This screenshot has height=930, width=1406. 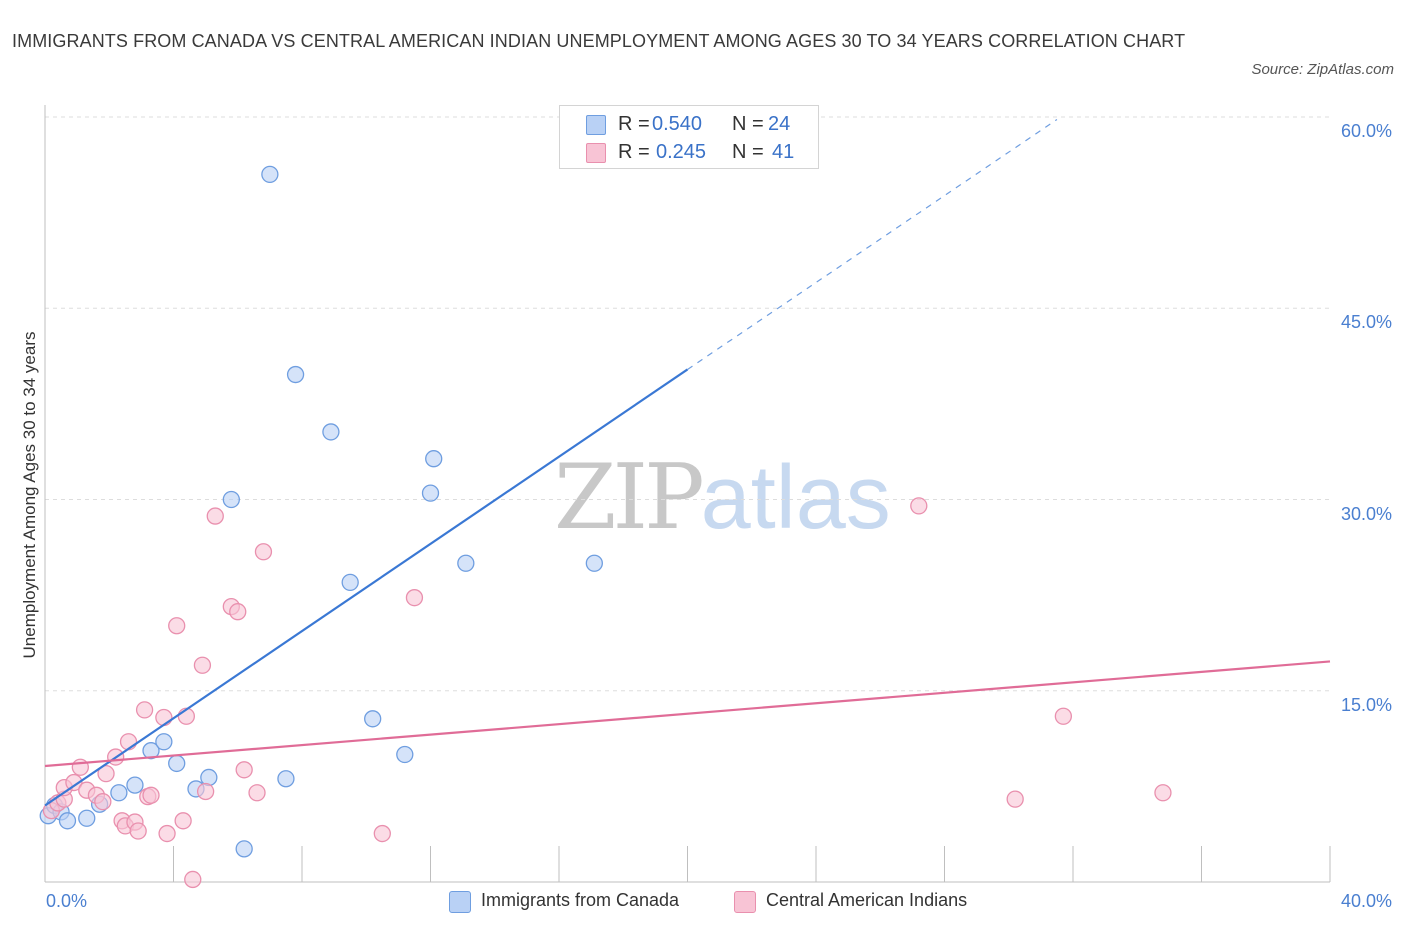 I want to click on x-tick-label-min: 0.0%, so click(x=67, y=901).